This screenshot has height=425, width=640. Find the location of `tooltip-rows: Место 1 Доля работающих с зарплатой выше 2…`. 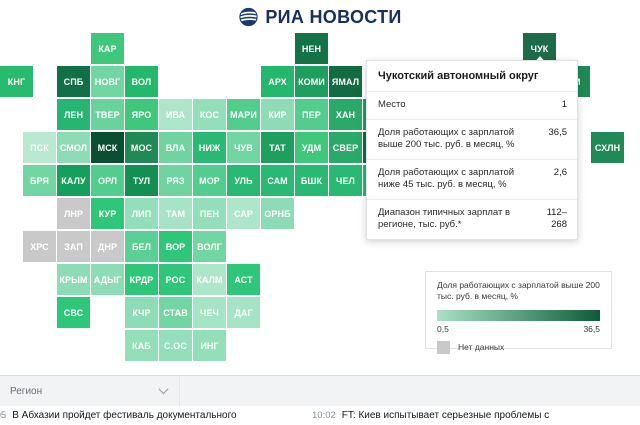

tooltip-rows: Место 1 Доля работающих с зарплатой выше 2… is located at coordinates (472, 165).